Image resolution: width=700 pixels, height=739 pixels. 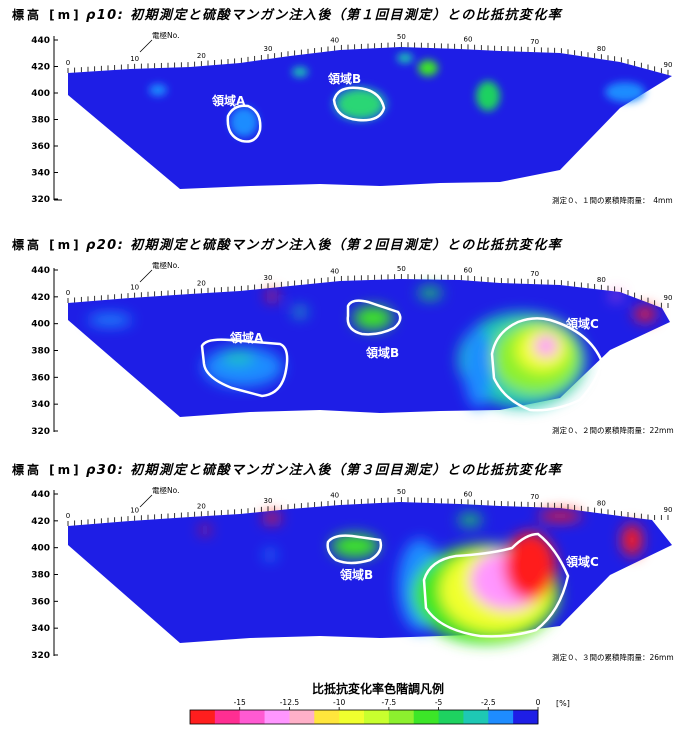 I want to click on y-tick-label: 320, so click(x=40, y=432).